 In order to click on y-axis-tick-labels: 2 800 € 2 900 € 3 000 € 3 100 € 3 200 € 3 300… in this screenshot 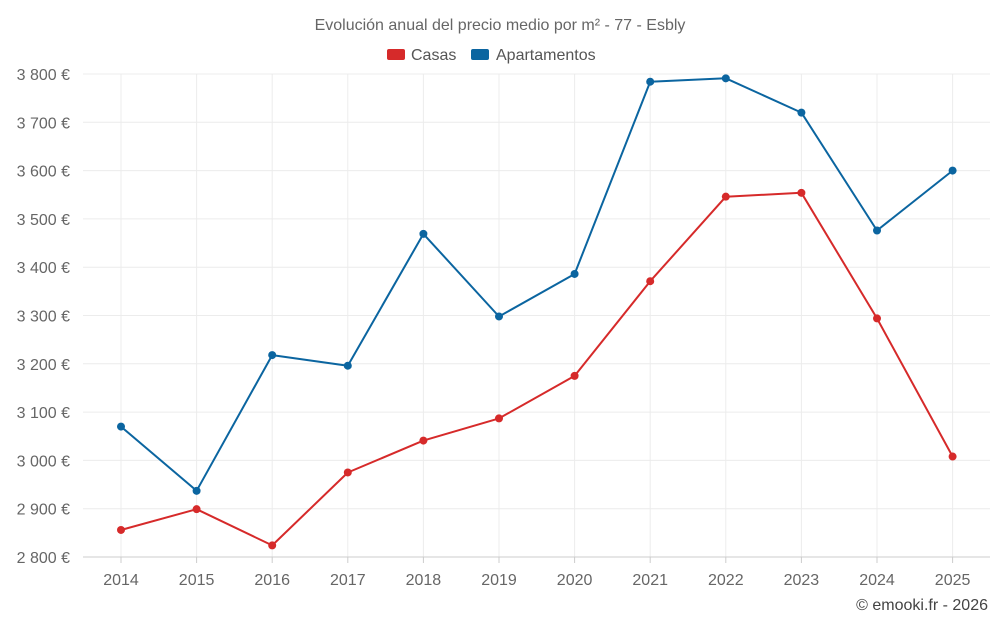, I will do `click(43, 317)`.